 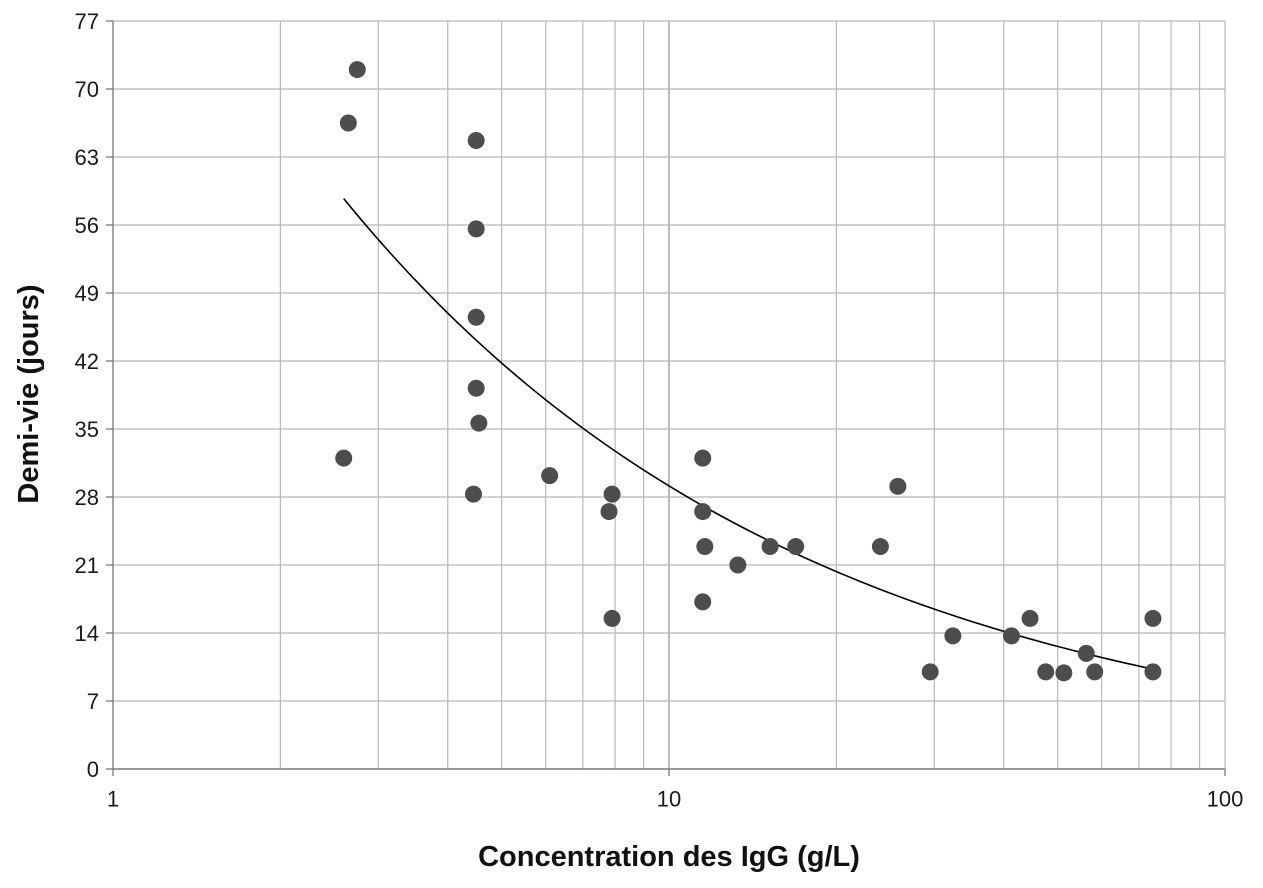 I want to click on y-tick-label: 0, so click(x=93, y=769).